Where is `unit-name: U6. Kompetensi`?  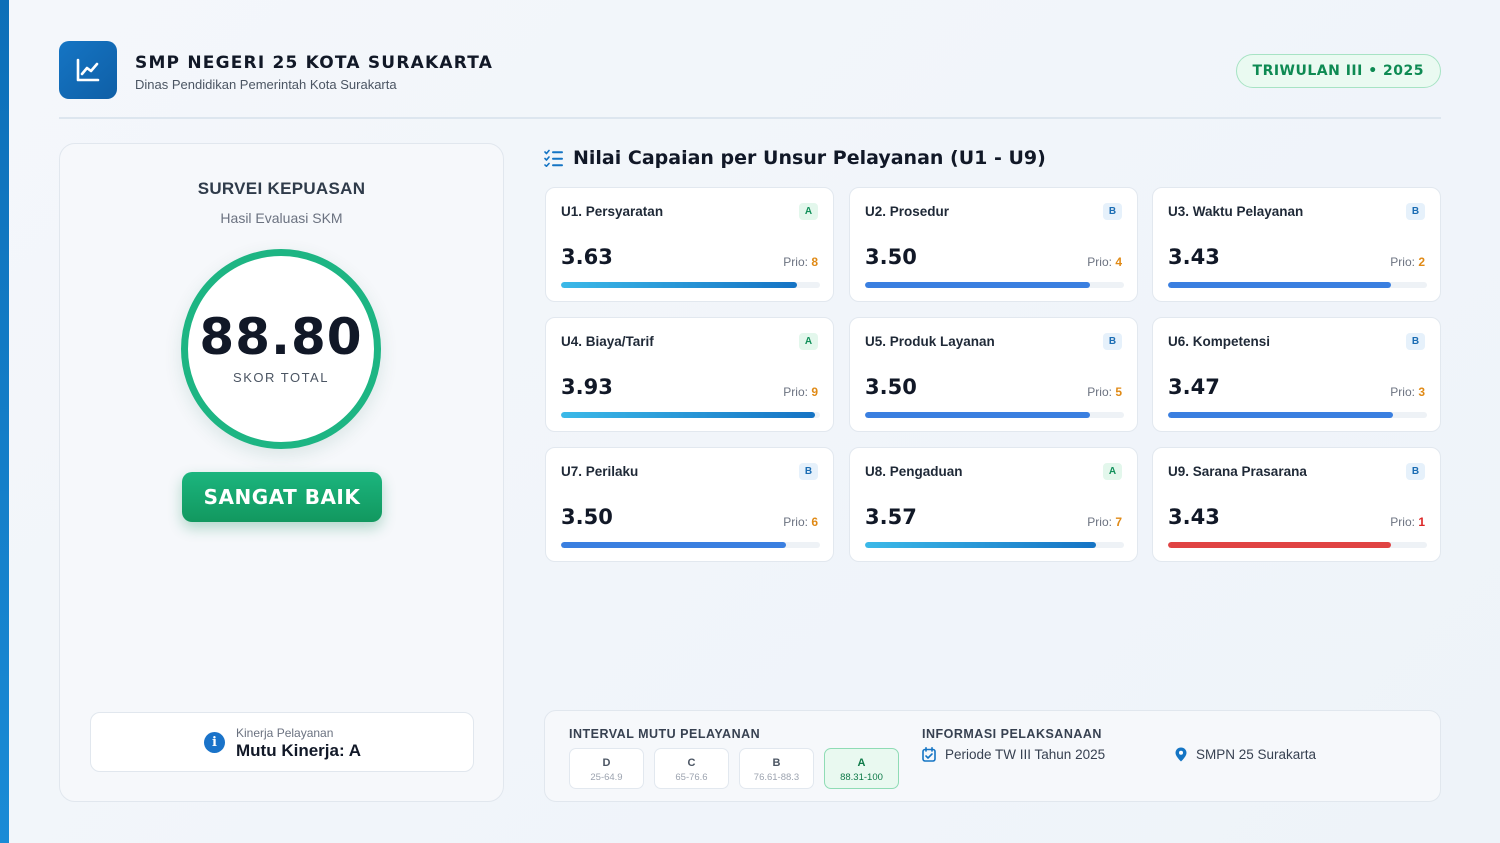 unit-name: U6. Kompetensi is located at coordinates (1219, 341).